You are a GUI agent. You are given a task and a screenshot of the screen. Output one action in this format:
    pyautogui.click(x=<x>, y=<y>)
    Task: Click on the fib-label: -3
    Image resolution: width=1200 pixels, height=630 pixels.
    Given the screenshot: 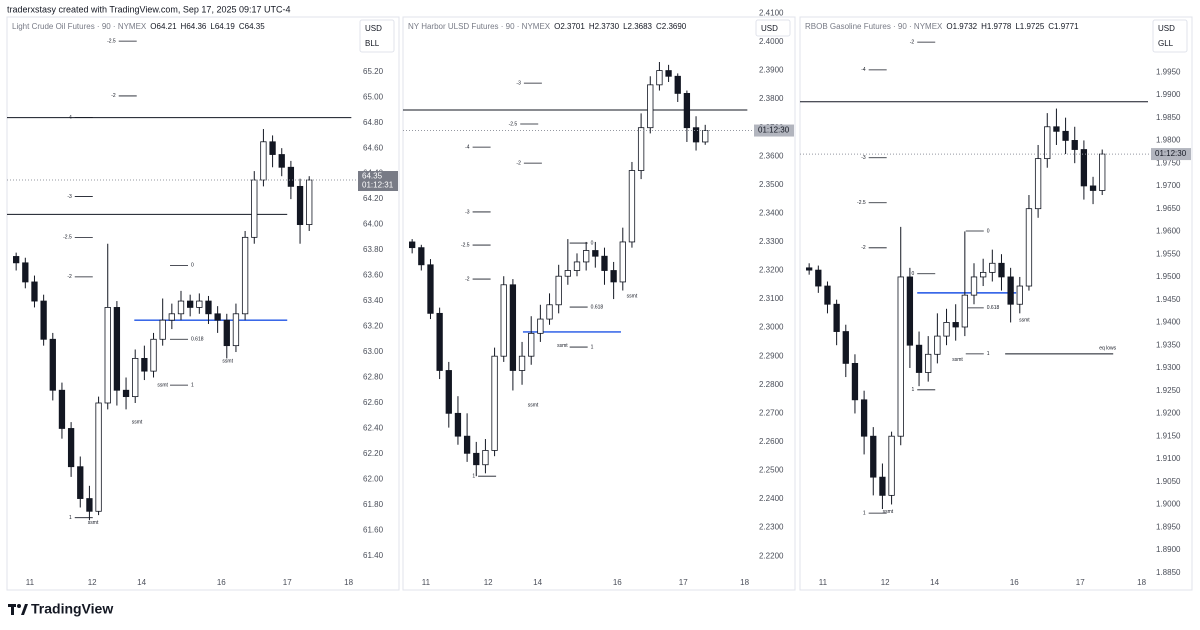 What is the action you would take?
    pyautogui.click(x=863, y=158)
    